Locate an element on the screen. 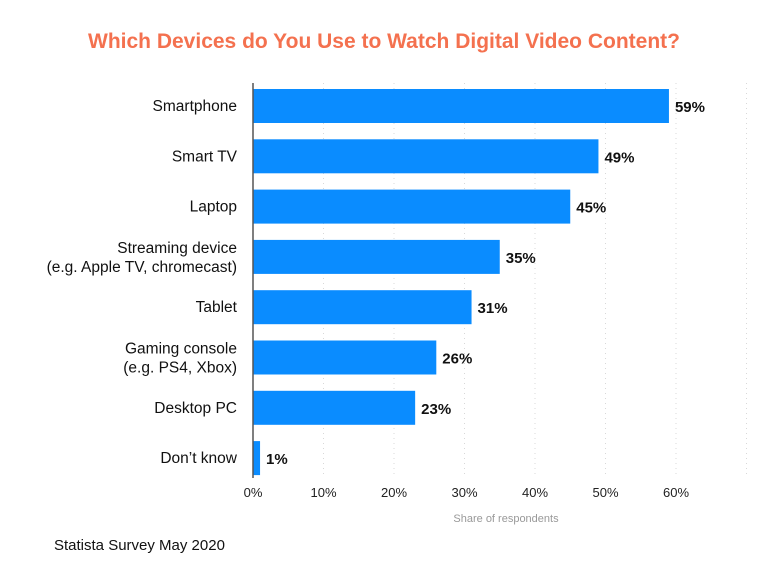  x-tick-label: 10% is located at coordinates (323, 492).